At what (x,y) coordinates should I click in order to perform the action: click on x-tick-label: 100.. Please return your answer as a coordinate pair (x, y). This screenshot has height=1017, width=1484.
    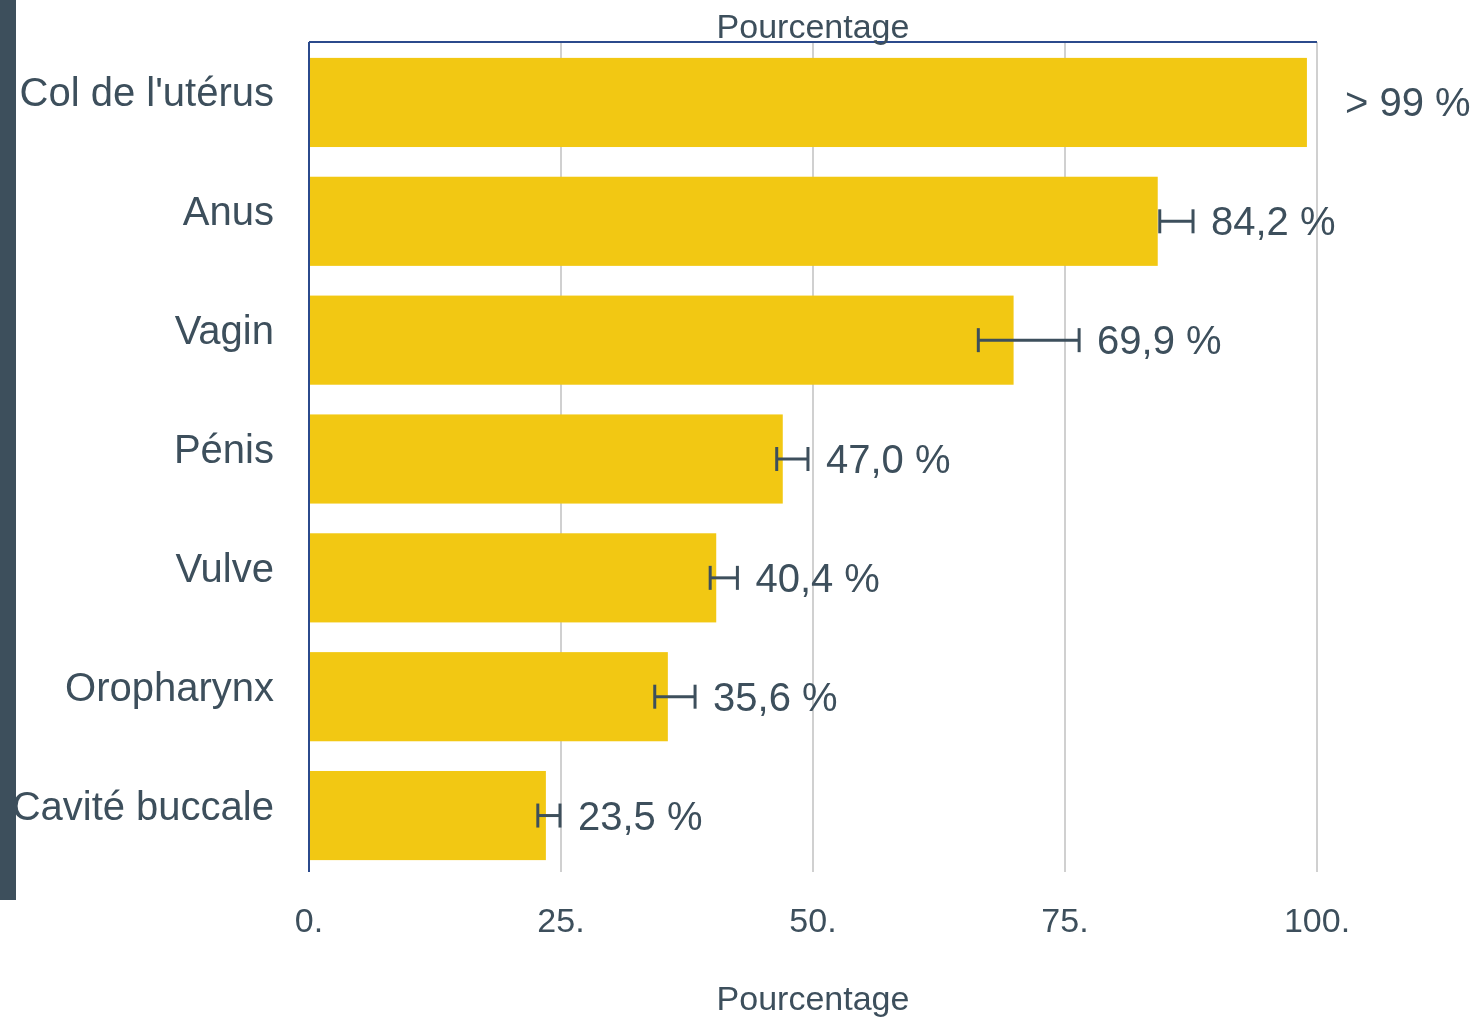
    Looking at the image, I should click on (1317, 920).